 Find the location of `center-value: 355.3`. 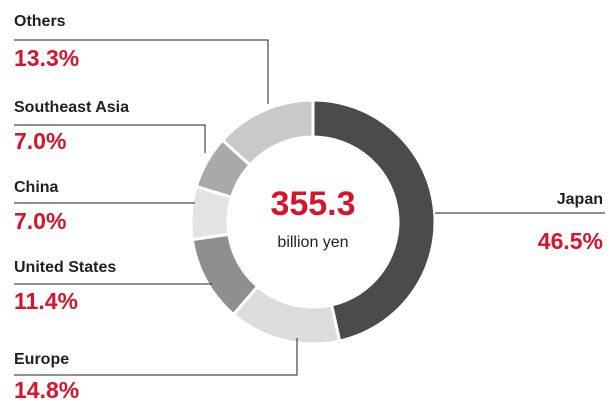

center-value: 355.3 is located at coordinates (312, 204).